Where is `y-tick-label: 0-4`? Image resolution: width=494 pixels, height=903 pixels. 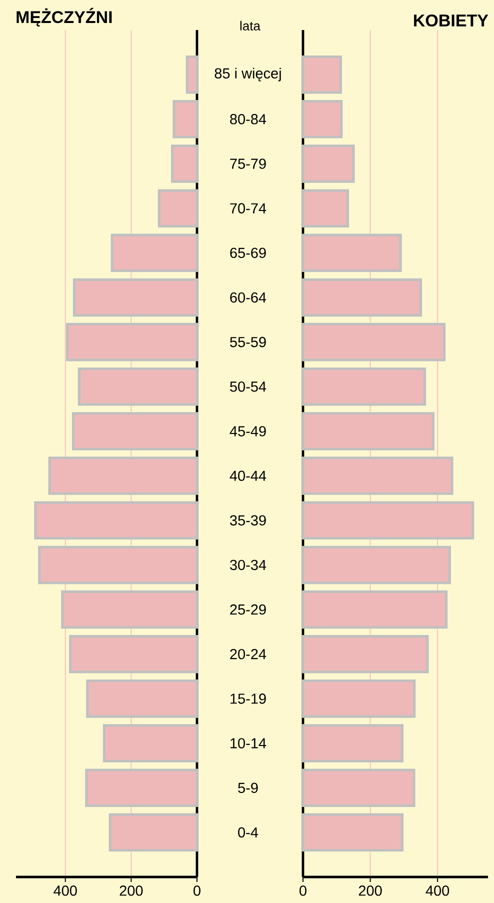
y-tick-label: 0-4 is located at coordinates (248, 832).